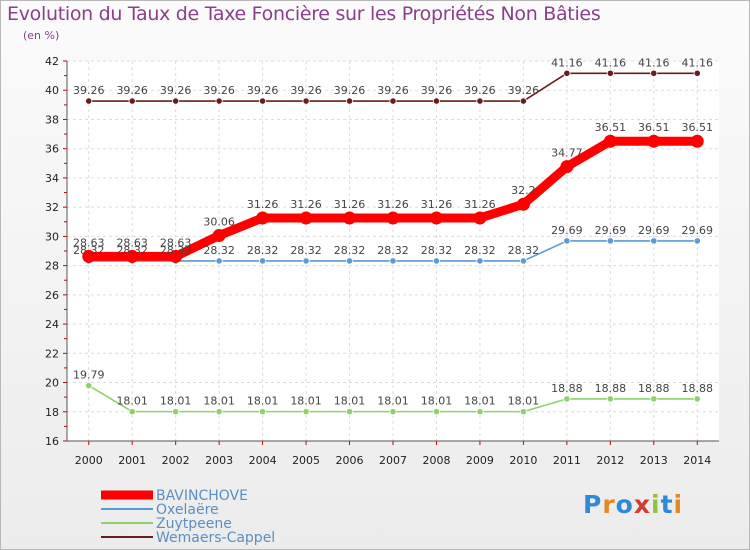 The height and width of the screenshot is (550, 750). Describe the element at coordinates (52, 236) in the screenshot. I see `y-tick-label: 30` at that location.